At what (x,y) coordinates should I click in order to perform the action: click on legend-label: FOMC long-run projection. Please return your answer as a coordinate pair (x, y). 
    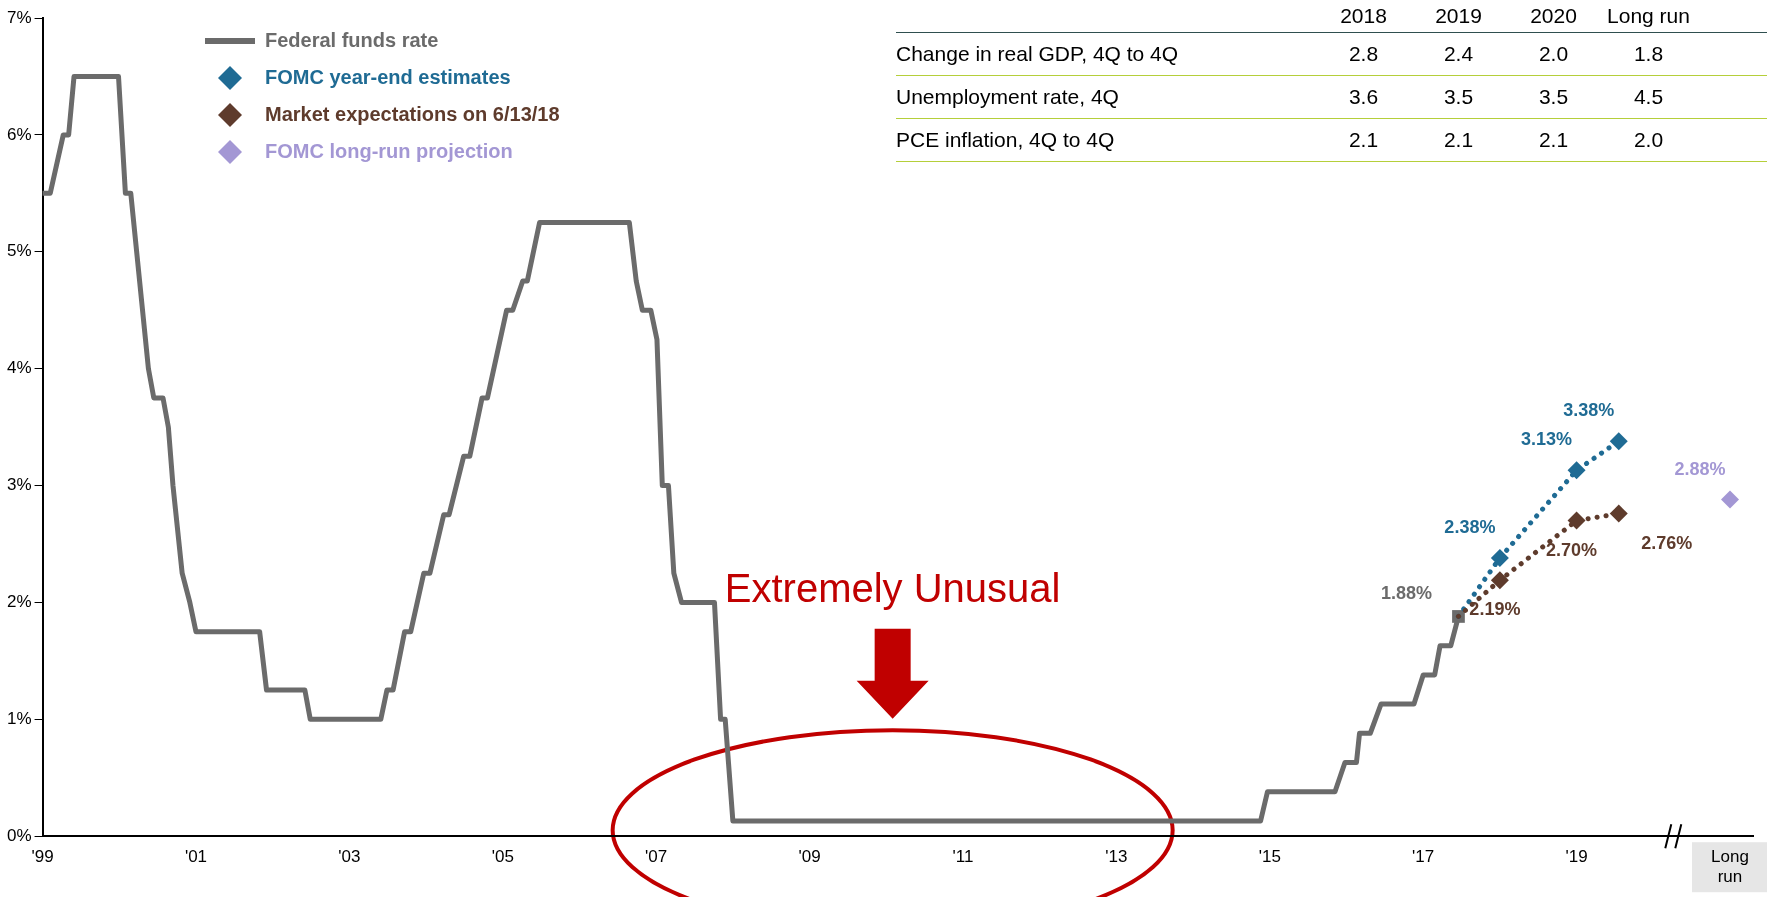
    Looking at the image, I should click on (389, 151).